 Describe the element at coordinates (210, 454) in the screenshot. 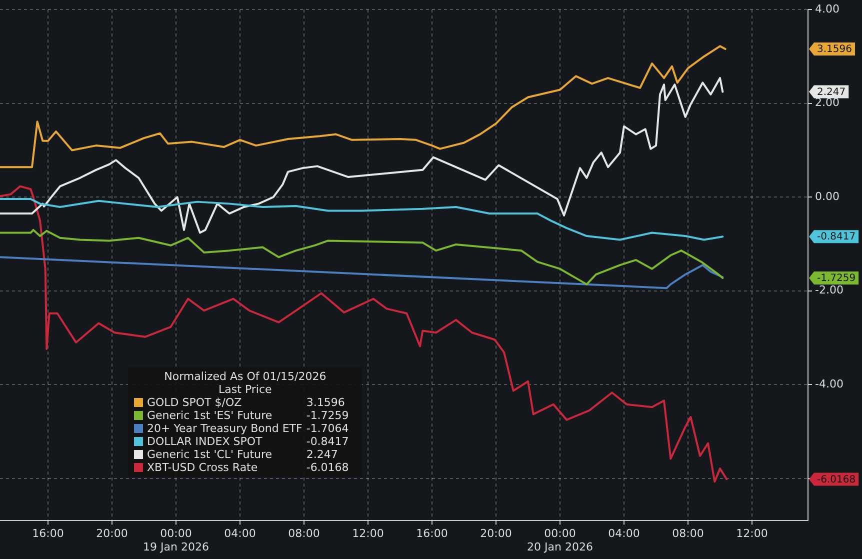

I see `legend-label: Generic 1st 'CL' Future` at that location.